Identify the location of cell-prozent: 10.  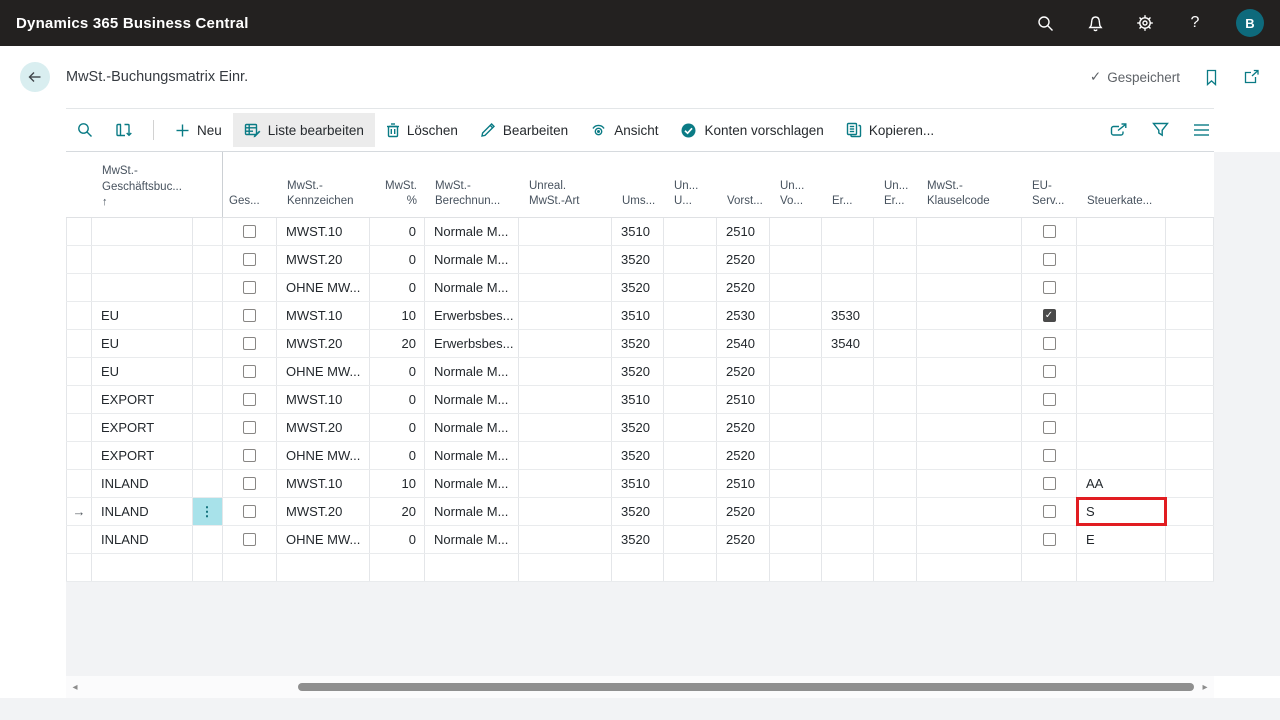
(397, 483).